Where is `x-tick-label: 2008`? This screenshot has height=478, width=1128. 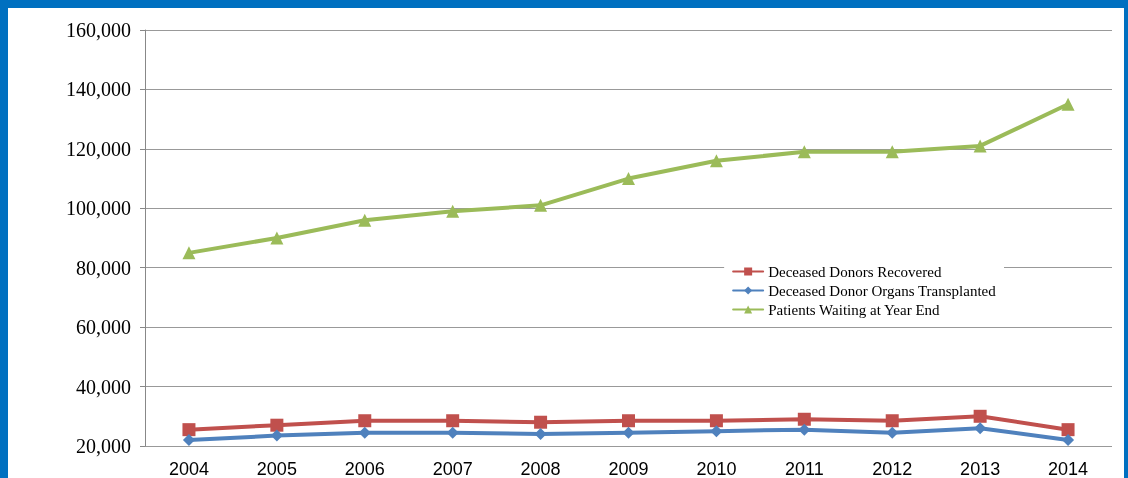 x-tick-label: 2008 is located at coordinates (540, 468).